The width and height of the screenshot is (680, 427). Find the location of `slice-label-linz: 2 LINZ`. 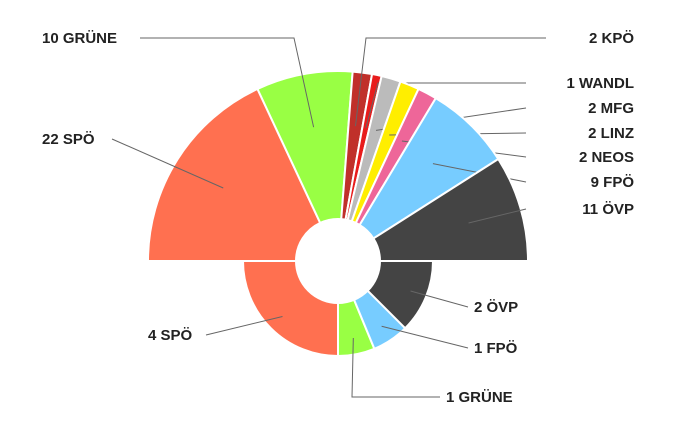

slice-label-linz: 2 LINZ is located at coordinates (611, 133).